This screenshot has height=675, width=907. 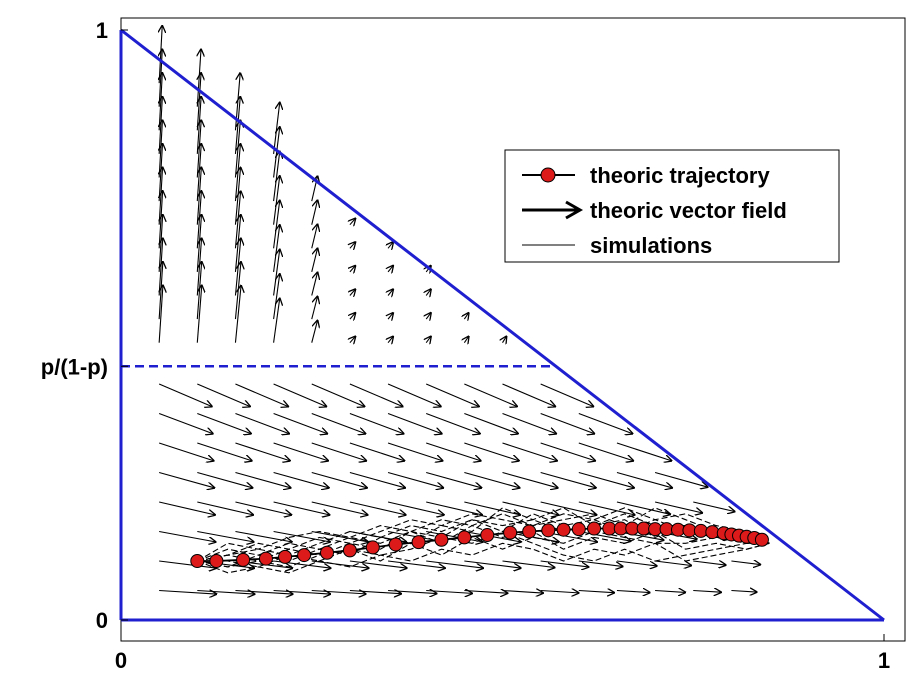 What do you see at coordinates (548, 175) in the screenshot?
I see `legend-trajectory-marker` at bounding box center [548, 175].